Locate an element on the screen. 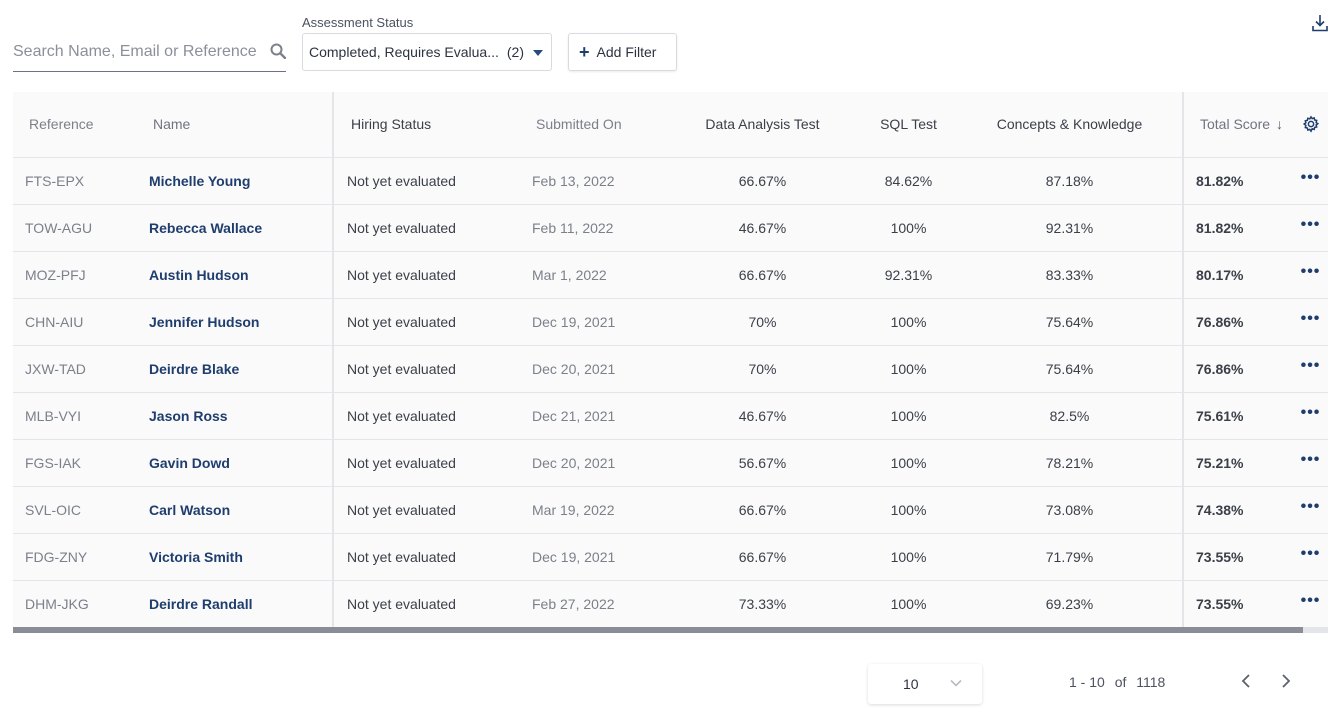 This screenshot has width=1338, height=725. column-header-total-score: Total Score ↓ is located at coordinates (1237, 125).